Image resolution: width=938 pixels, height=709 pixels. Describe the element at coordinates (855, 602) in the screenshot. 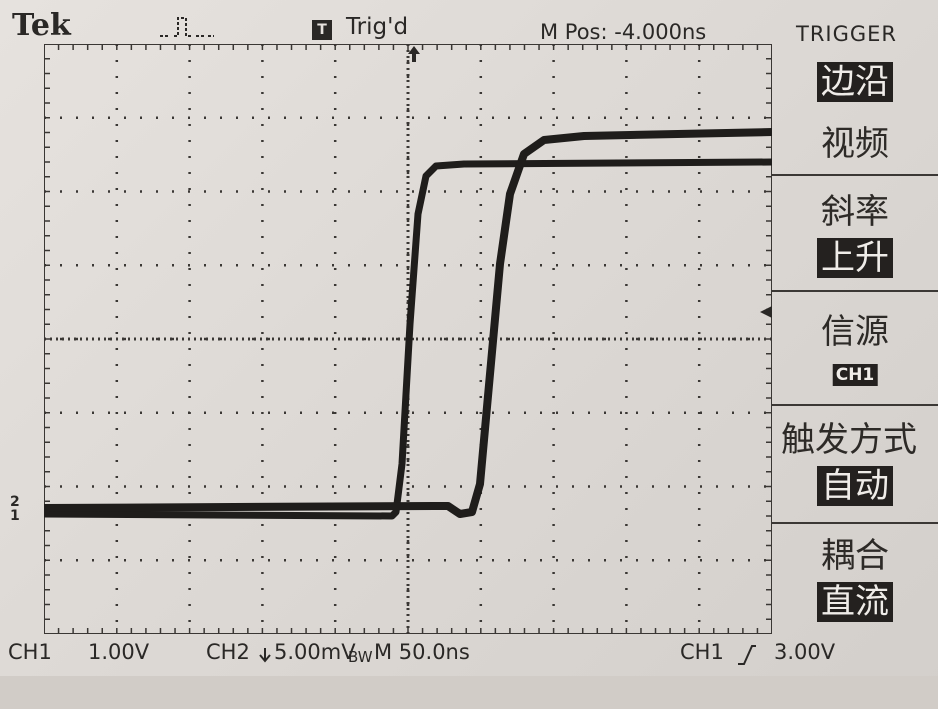

I see `coupling-value: 直流` at that location.